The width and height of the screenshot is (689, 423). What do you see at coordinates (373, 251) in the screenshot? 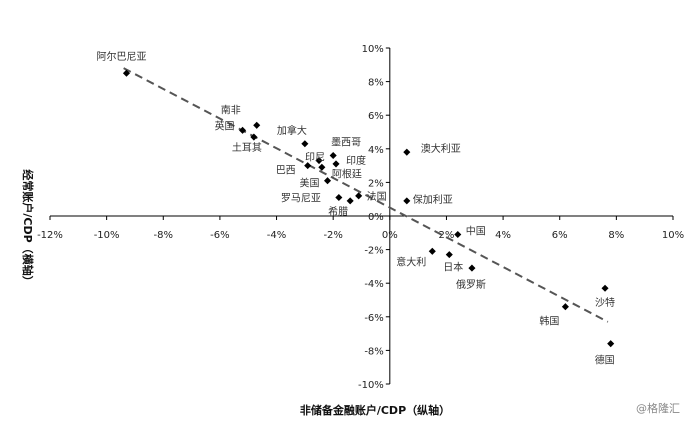
I see `y-tick-label: -2%` at bounding box center [373, 251].